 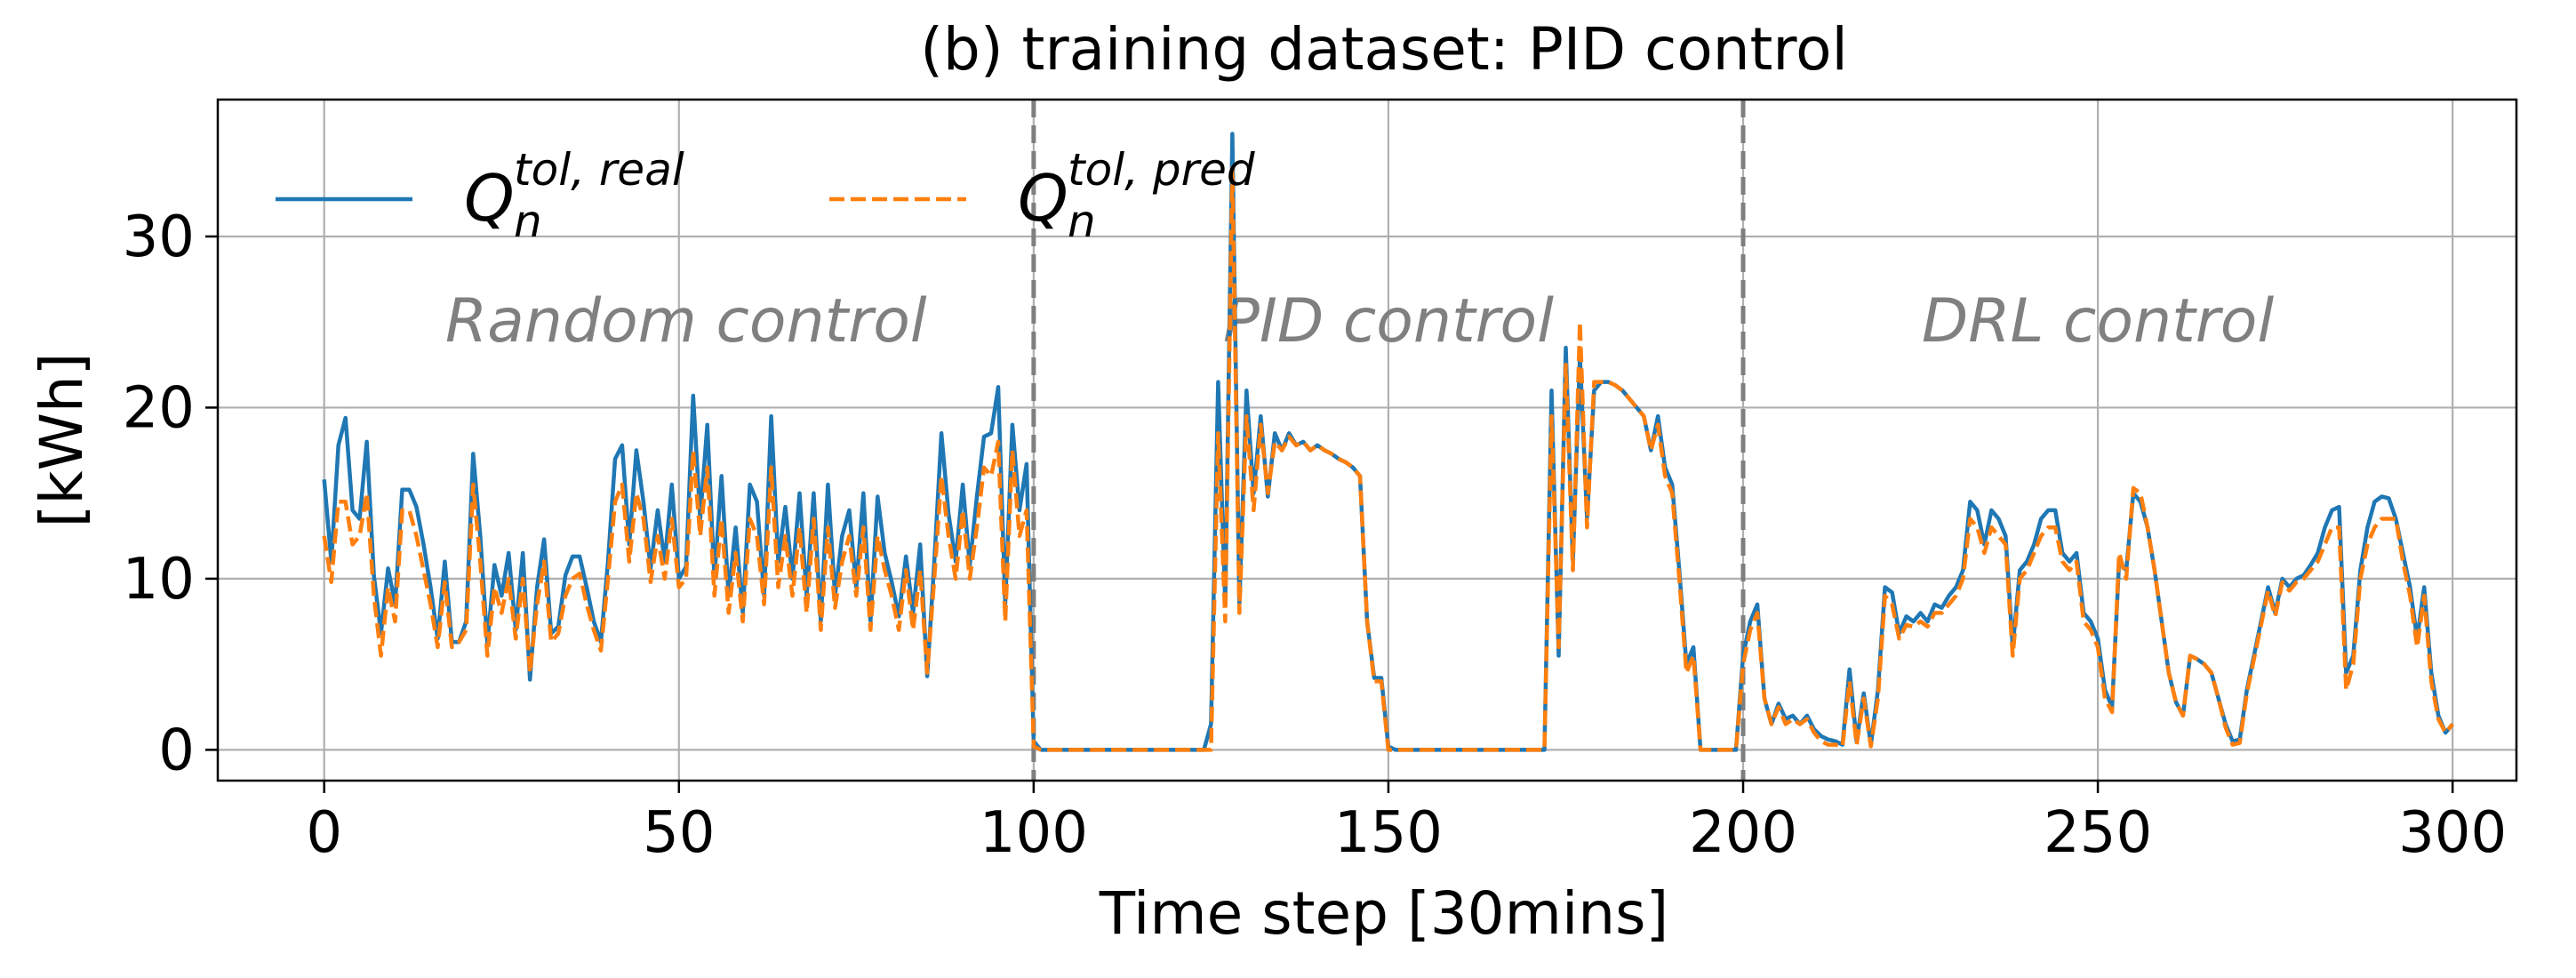 What do you see at coordinates (159, 580) in the screenshot?
I see `y-tick-label: 10` at bounding box center [159, 580].